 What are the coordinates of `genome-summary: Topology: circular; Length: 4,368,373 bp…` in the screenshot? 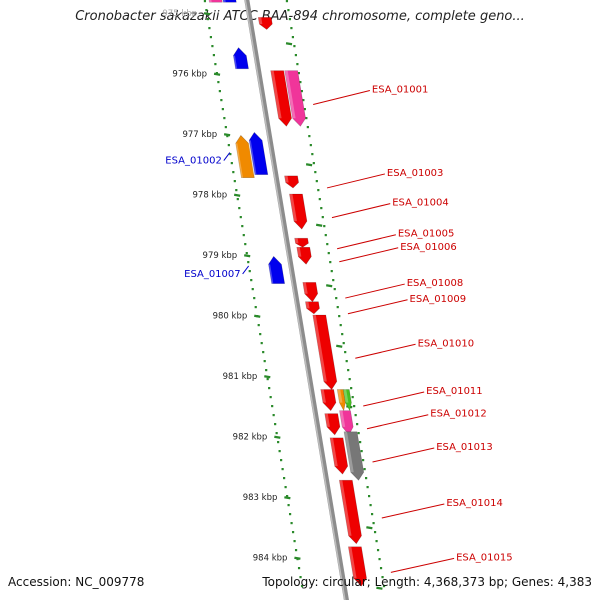 It's located at (427, 582).